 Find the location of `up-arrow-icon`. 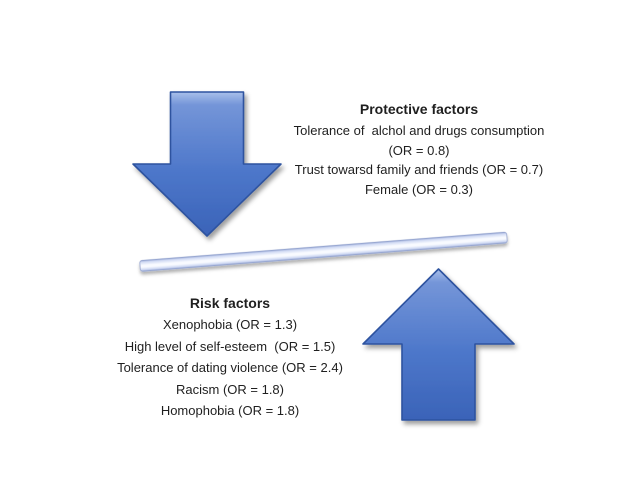

up-arrow-icon is located at coordinates (438, 344).